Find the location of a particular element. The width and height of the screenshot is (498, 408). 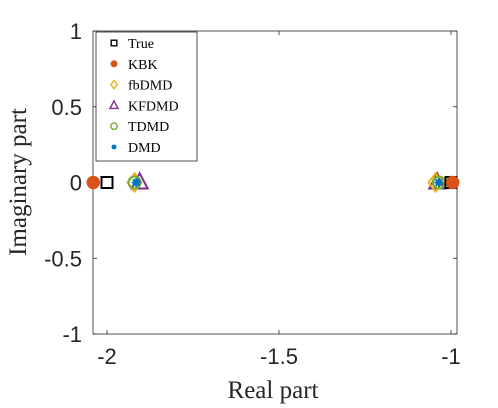

legend: True KBK fbDMD KFDMD TDMD DMD is located at coordinates (146, 96).